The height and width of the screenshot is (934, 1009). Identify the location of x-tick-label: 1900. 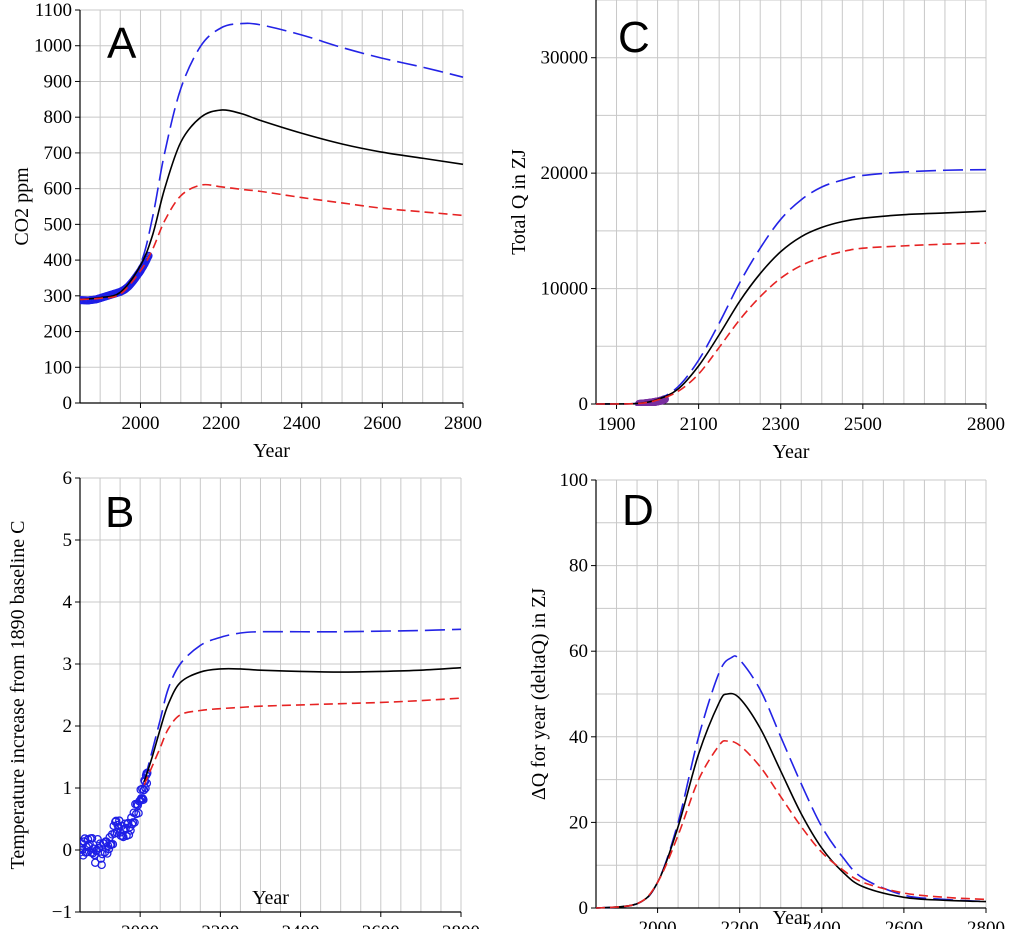
(617, 424).